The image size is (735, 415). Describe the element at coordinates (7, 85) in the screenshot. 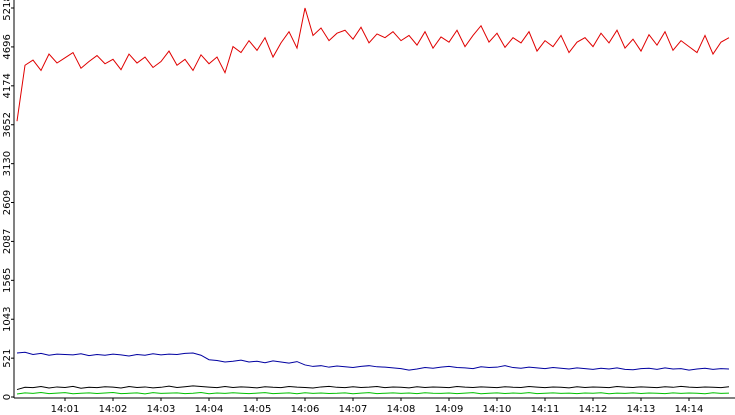

I see `y-tick-label: 4174` at that location.